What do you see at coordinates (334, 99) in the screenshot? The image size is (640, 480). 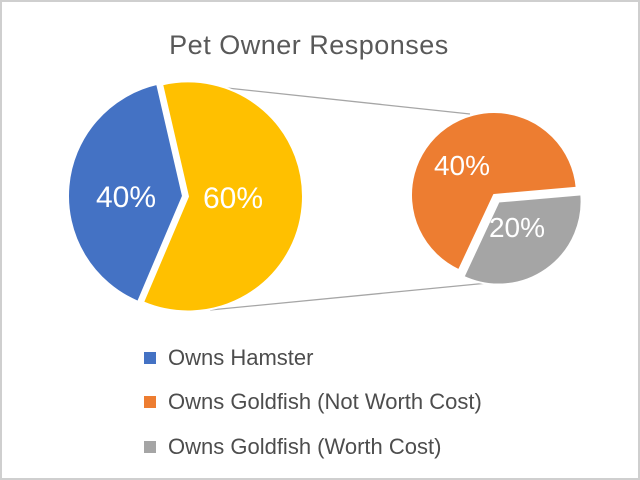 I see `connector-line-top` at bounding box center [334, 99].